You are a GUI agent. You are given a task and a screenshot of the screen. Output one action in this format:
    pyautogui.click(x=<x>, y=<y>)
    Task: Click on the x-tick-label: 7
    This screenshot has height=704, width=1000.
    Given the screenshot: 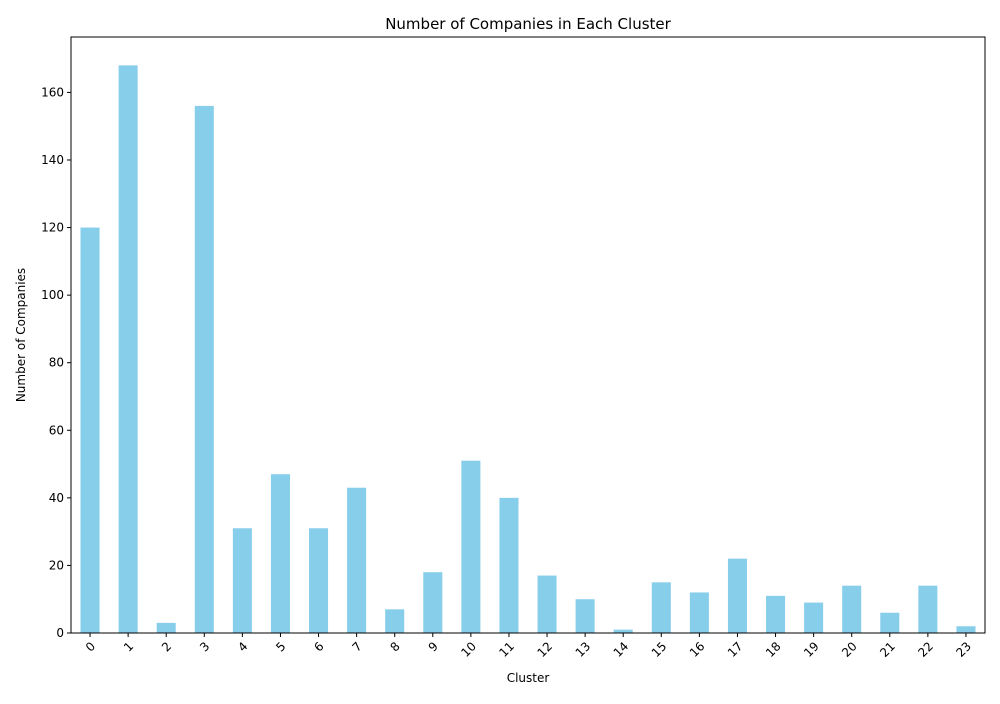 What is the action you would take?
    pyautogui.click(x=356, y=646)
    